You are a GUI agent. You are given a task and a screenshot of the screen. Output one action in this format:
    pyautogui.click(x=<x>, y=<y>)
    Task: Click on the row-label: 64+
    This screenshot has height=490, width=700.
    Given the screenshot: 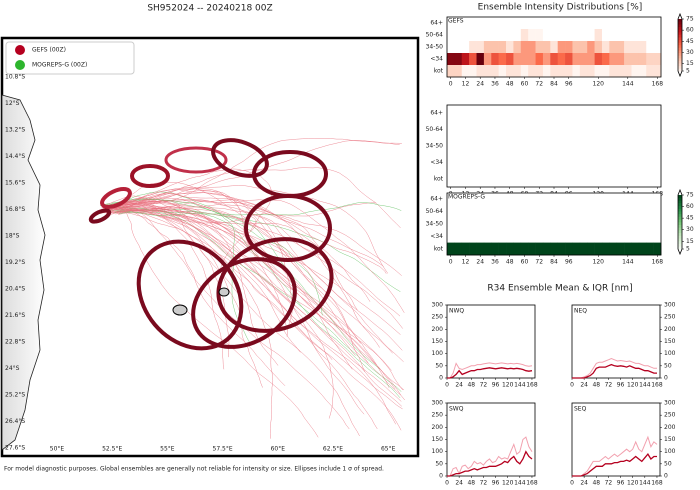 What is the action you would take?
    pyautogui.click(x=436, y=199)
    